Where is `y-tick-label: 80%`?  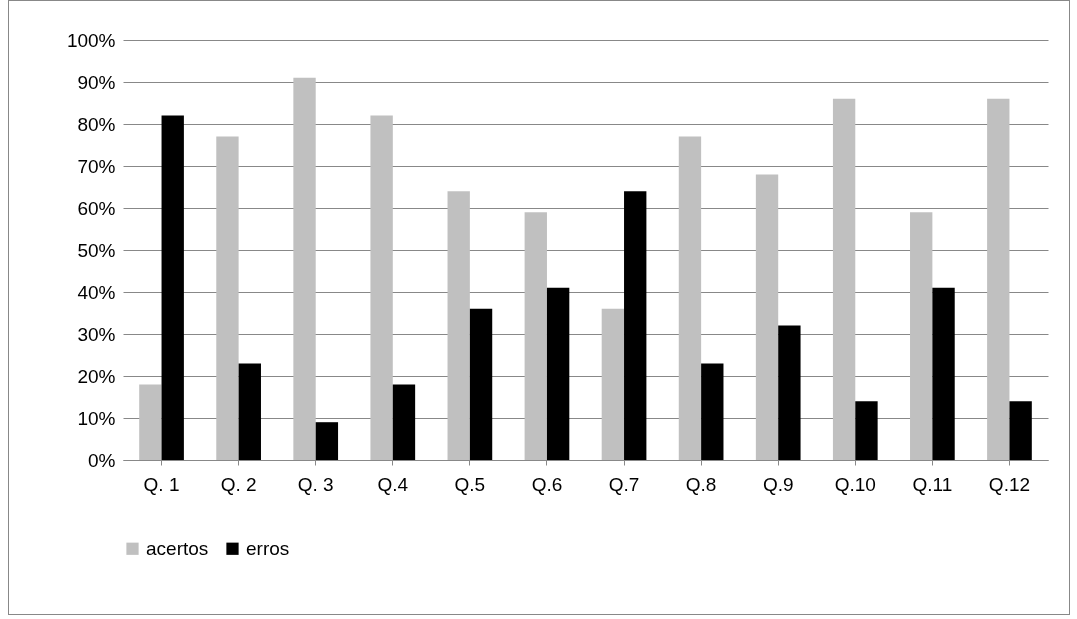 y-tick-label: 80% is located at coordinates (96, 124).